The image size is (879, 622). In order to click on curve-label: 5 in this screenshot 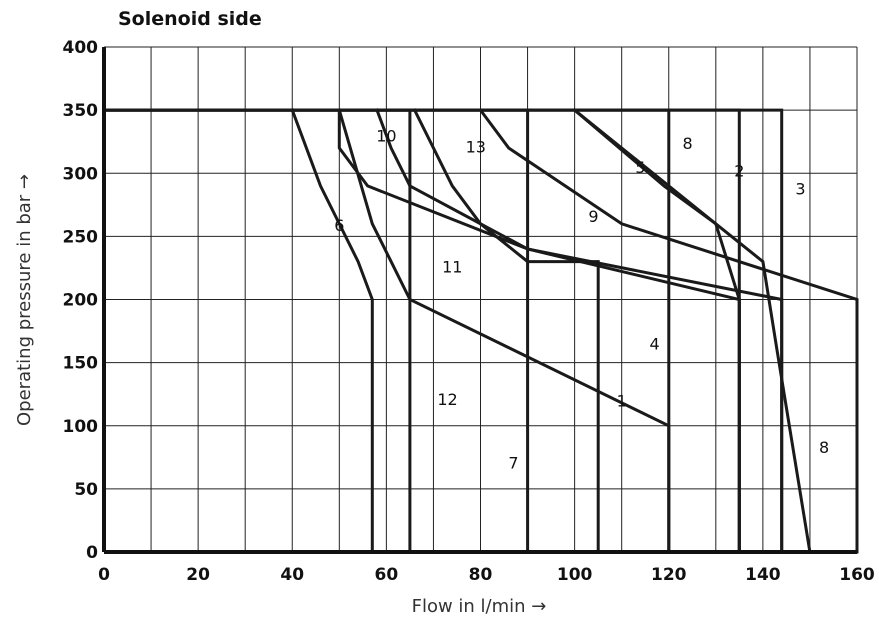, I will do `click(640, 167)`.